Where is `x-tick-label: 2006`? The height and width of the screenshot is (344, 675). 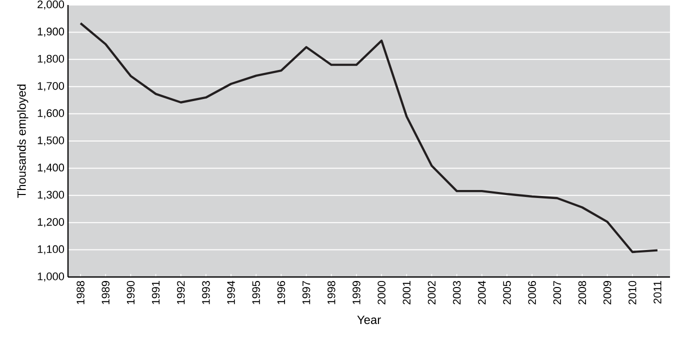
x-tick-label: 2006 is located at coordinates (532, 292).